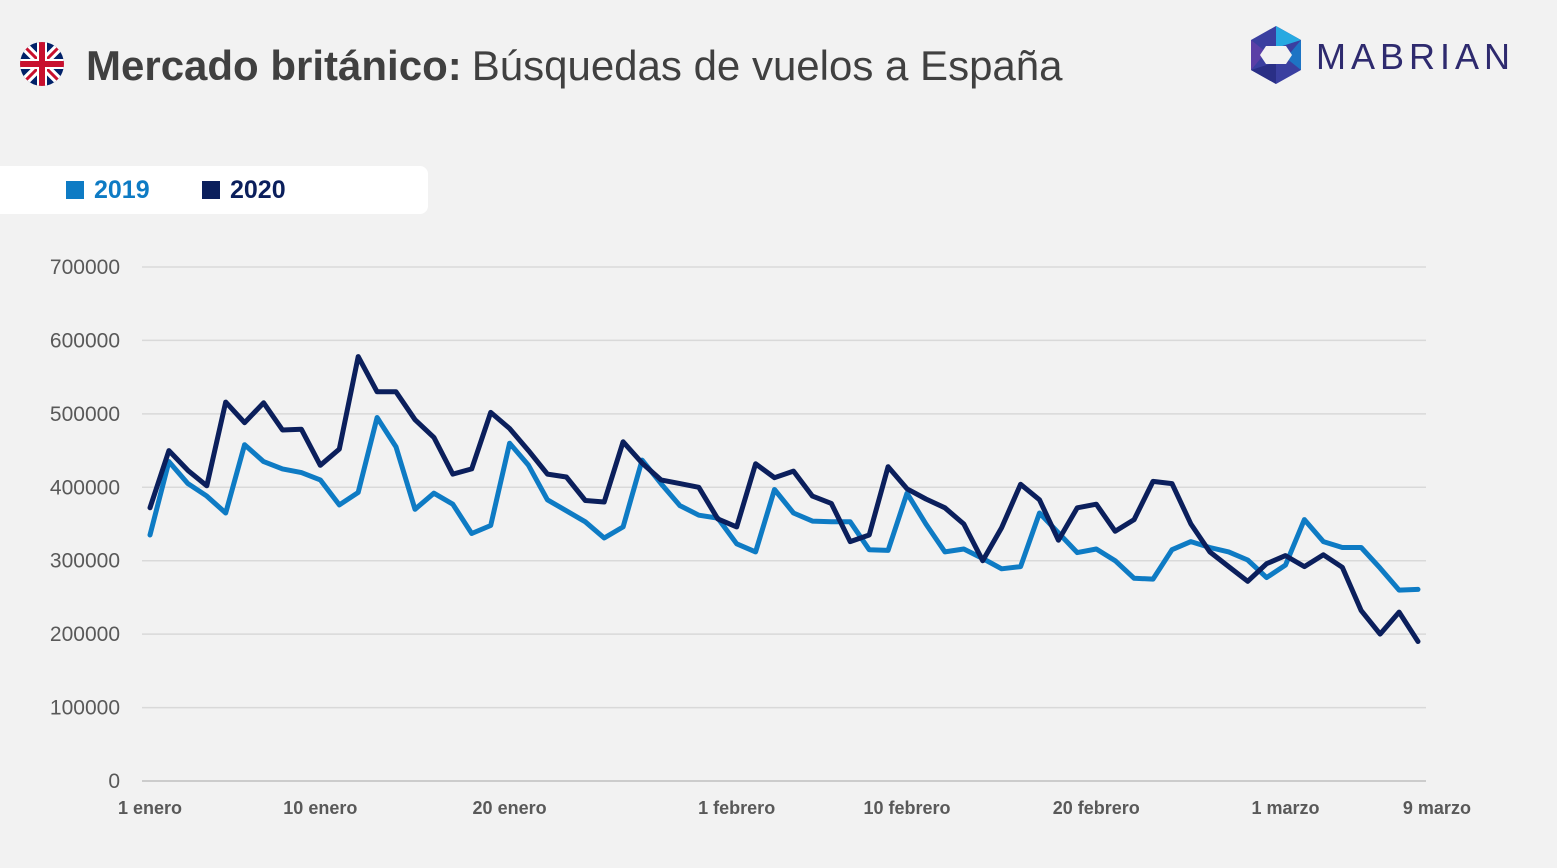 The width and height of the screenshot is (1557, 868). Describe the element at coordinates (906, 808) in the screenshot. I see `x-tick-label: 10 febrero` at that location.